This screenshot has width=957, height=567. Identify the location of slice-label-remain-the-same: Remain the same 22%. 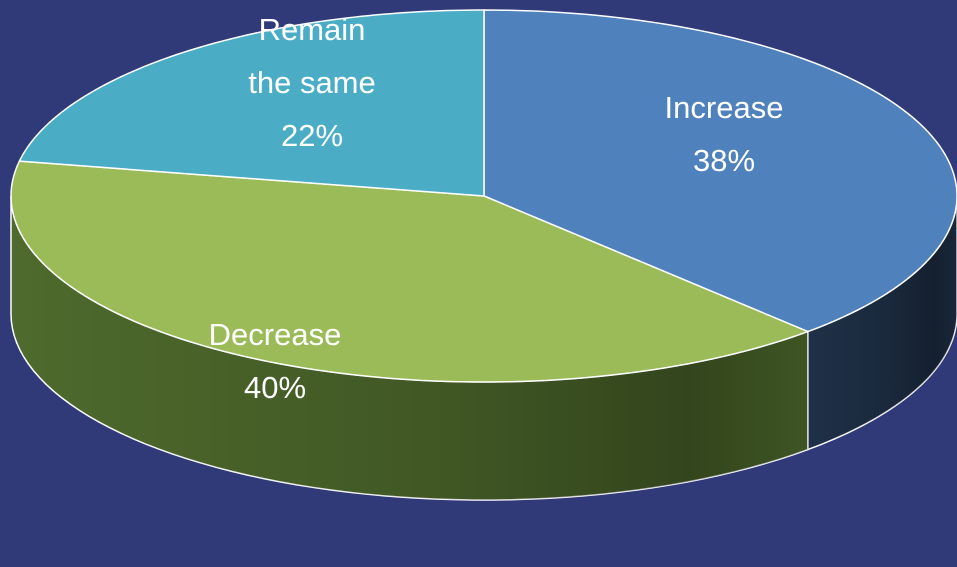
(312, 82).